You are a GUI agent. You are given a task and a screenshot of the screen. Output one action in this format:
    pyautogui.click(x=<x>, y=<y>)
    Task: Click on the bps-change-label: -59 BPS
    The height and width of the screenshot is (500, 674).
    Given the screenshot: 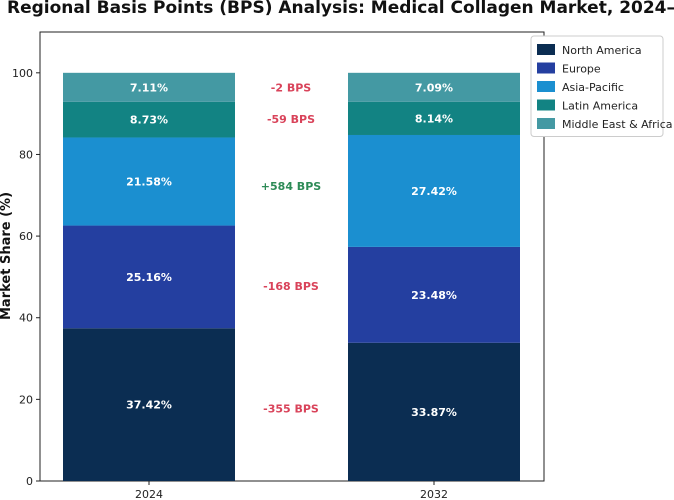 What is the action you would take?
    pyautogui.click(x=291, y=119)
    